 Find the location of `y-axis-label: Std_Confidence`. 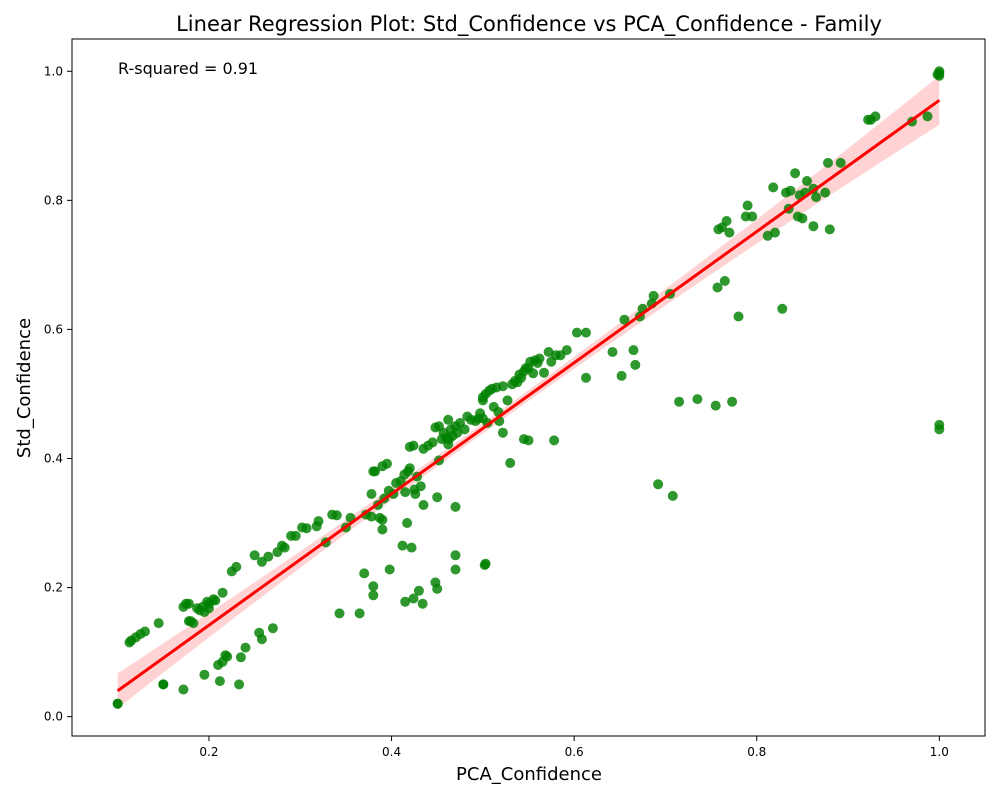

y-axis-label: Std_Confidence is located at coordinates (24, 388).